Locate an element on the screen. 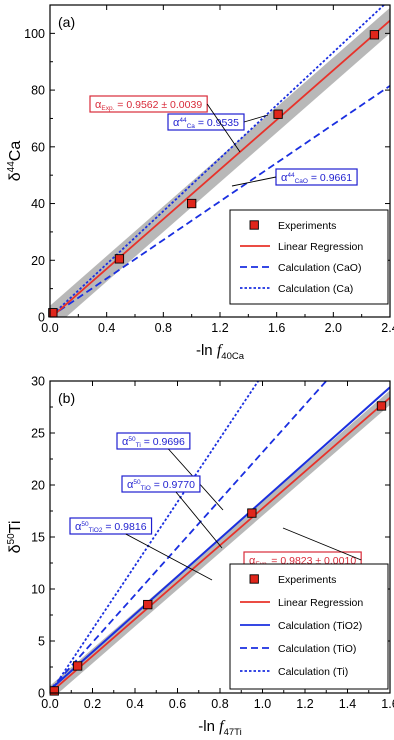 This screenshot has height=740, width=394. x-tick-label: 1.4 is located at coordinates (347, 704).